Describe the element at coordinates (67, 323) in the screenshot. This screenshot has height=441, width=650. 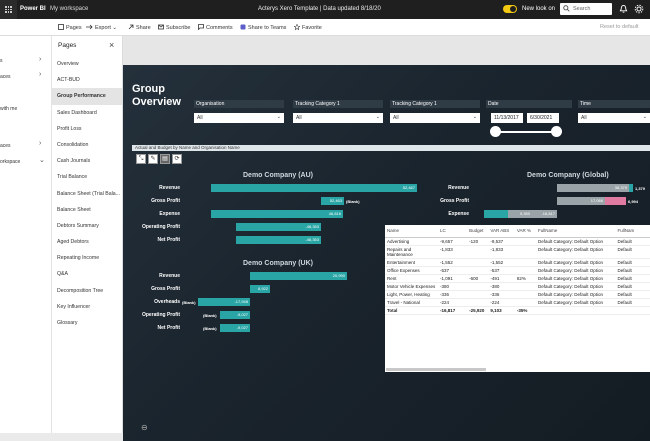
I see `page-list-item: Glossary` at that location.